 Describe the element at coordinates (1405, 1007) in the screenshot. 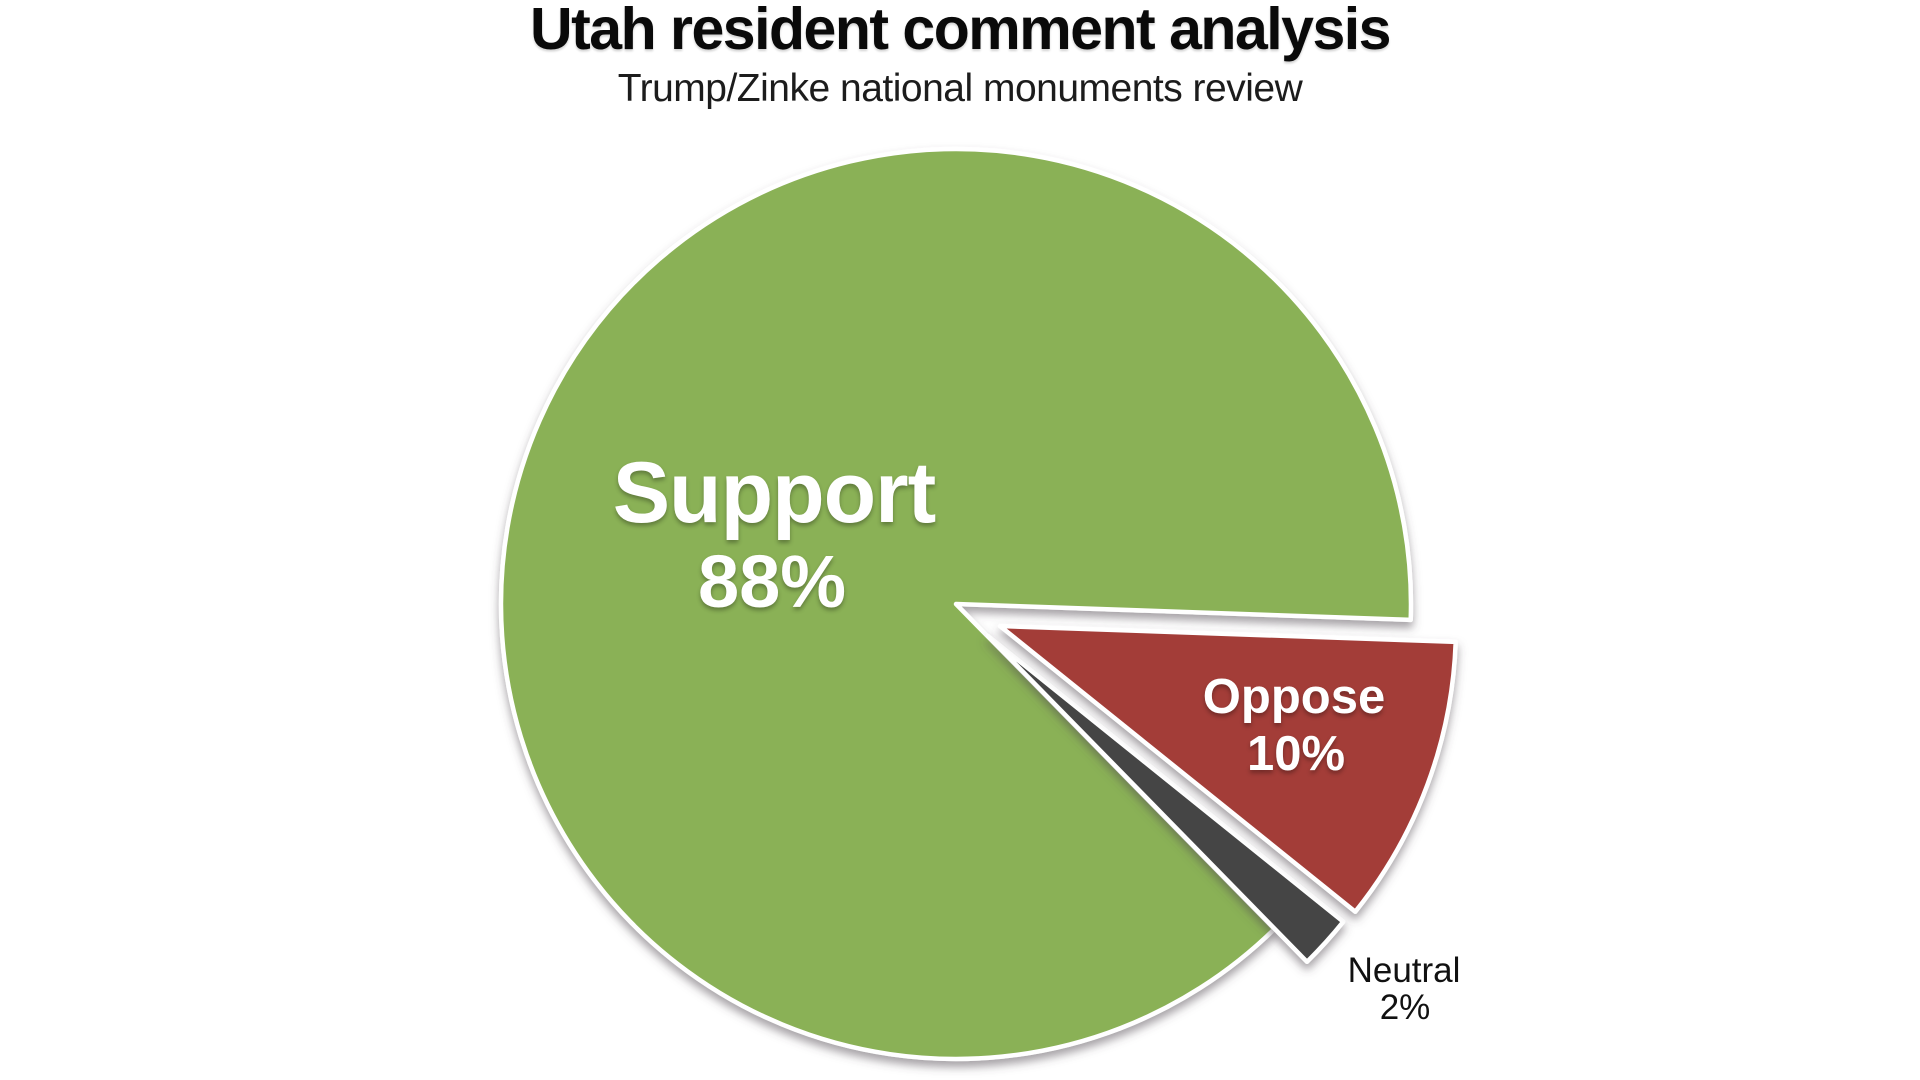

I see `neutral-slice-percent: 2%` at that location.